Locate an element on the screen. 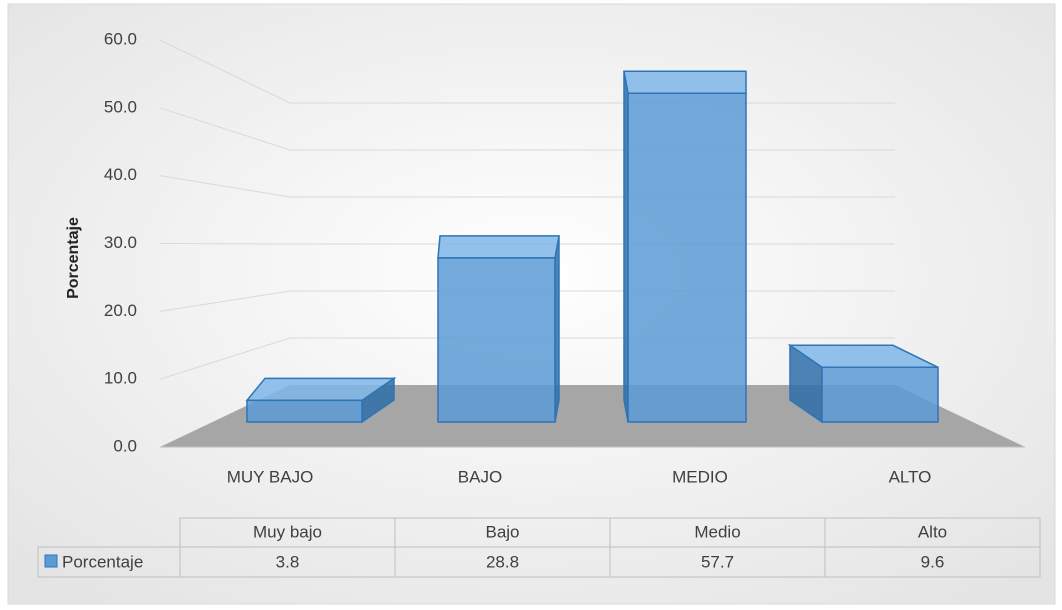  table-value: 9.6 is located at coordinates (933, 561).